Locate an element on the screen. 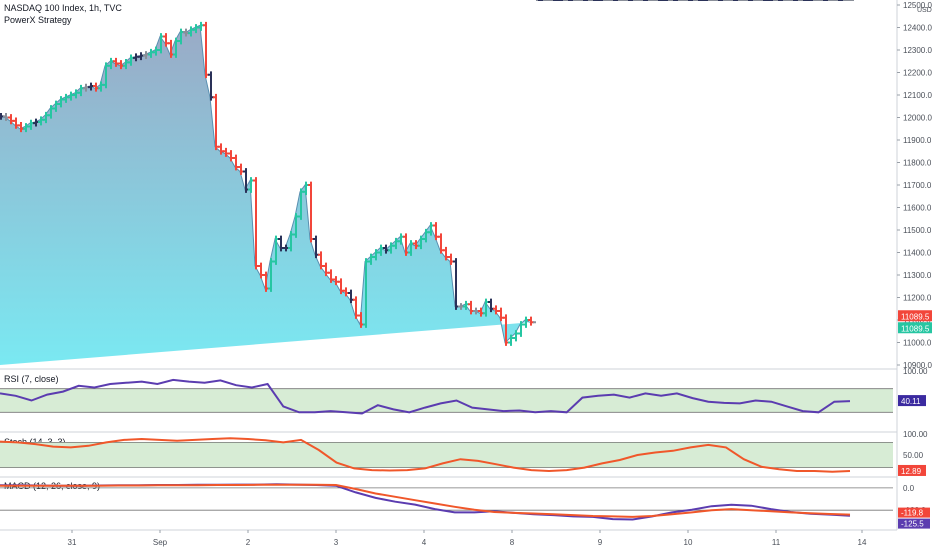  chart-title: NASDAQ 100 Index, 1h, TVC is located at coordinates (63, 8).